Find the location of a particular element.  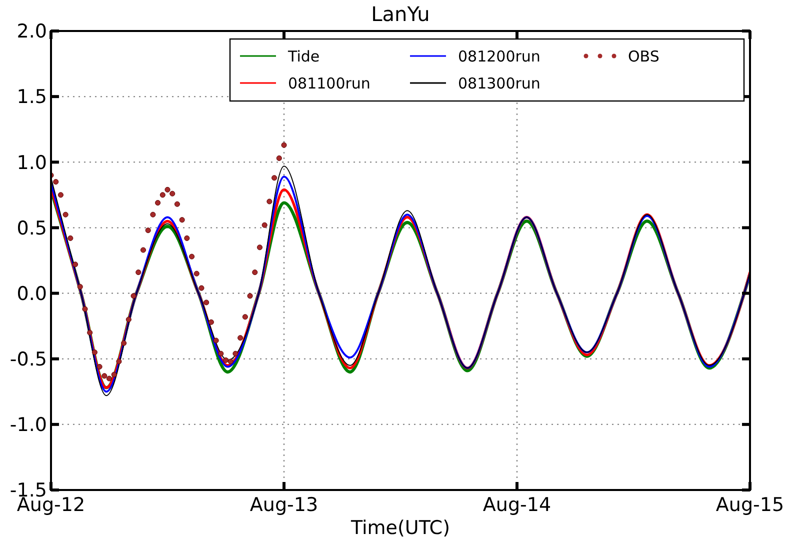

y-tick-label: -0.5 is located at coordinates (28, 359).